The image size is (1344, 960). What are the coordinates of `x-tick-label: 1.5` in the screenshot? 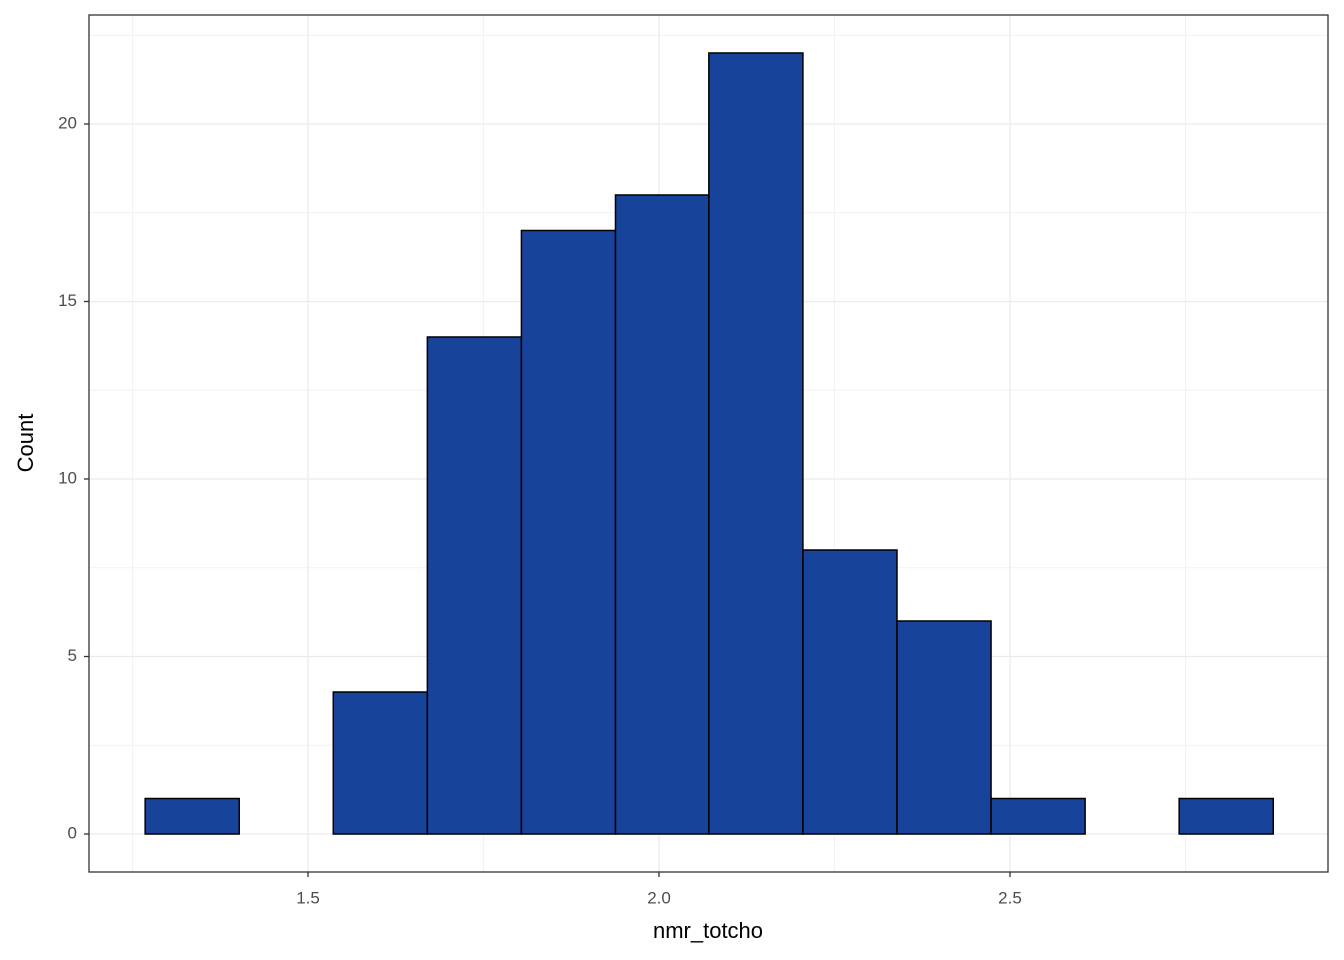 It's located at (308, 897).